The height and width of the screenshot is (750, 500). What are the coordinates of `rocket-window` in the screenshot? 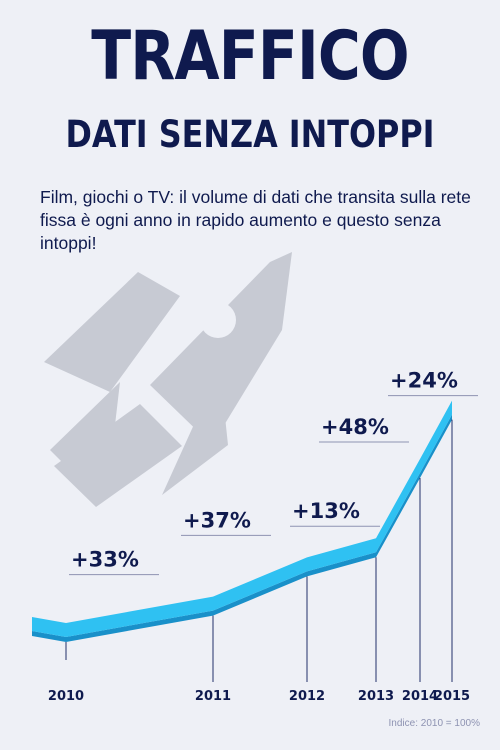 It's located at (218, 320).